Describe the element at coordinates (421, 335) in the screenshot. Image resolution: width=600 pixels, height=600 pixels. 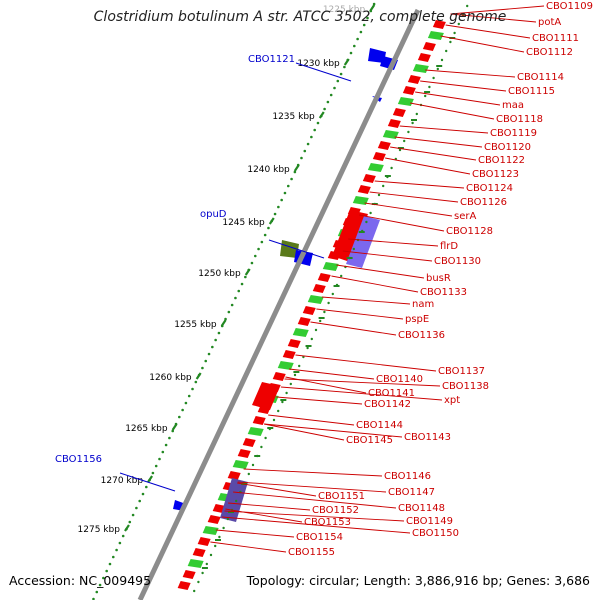
I see `inner-gene-label: CBO1136` at that location.